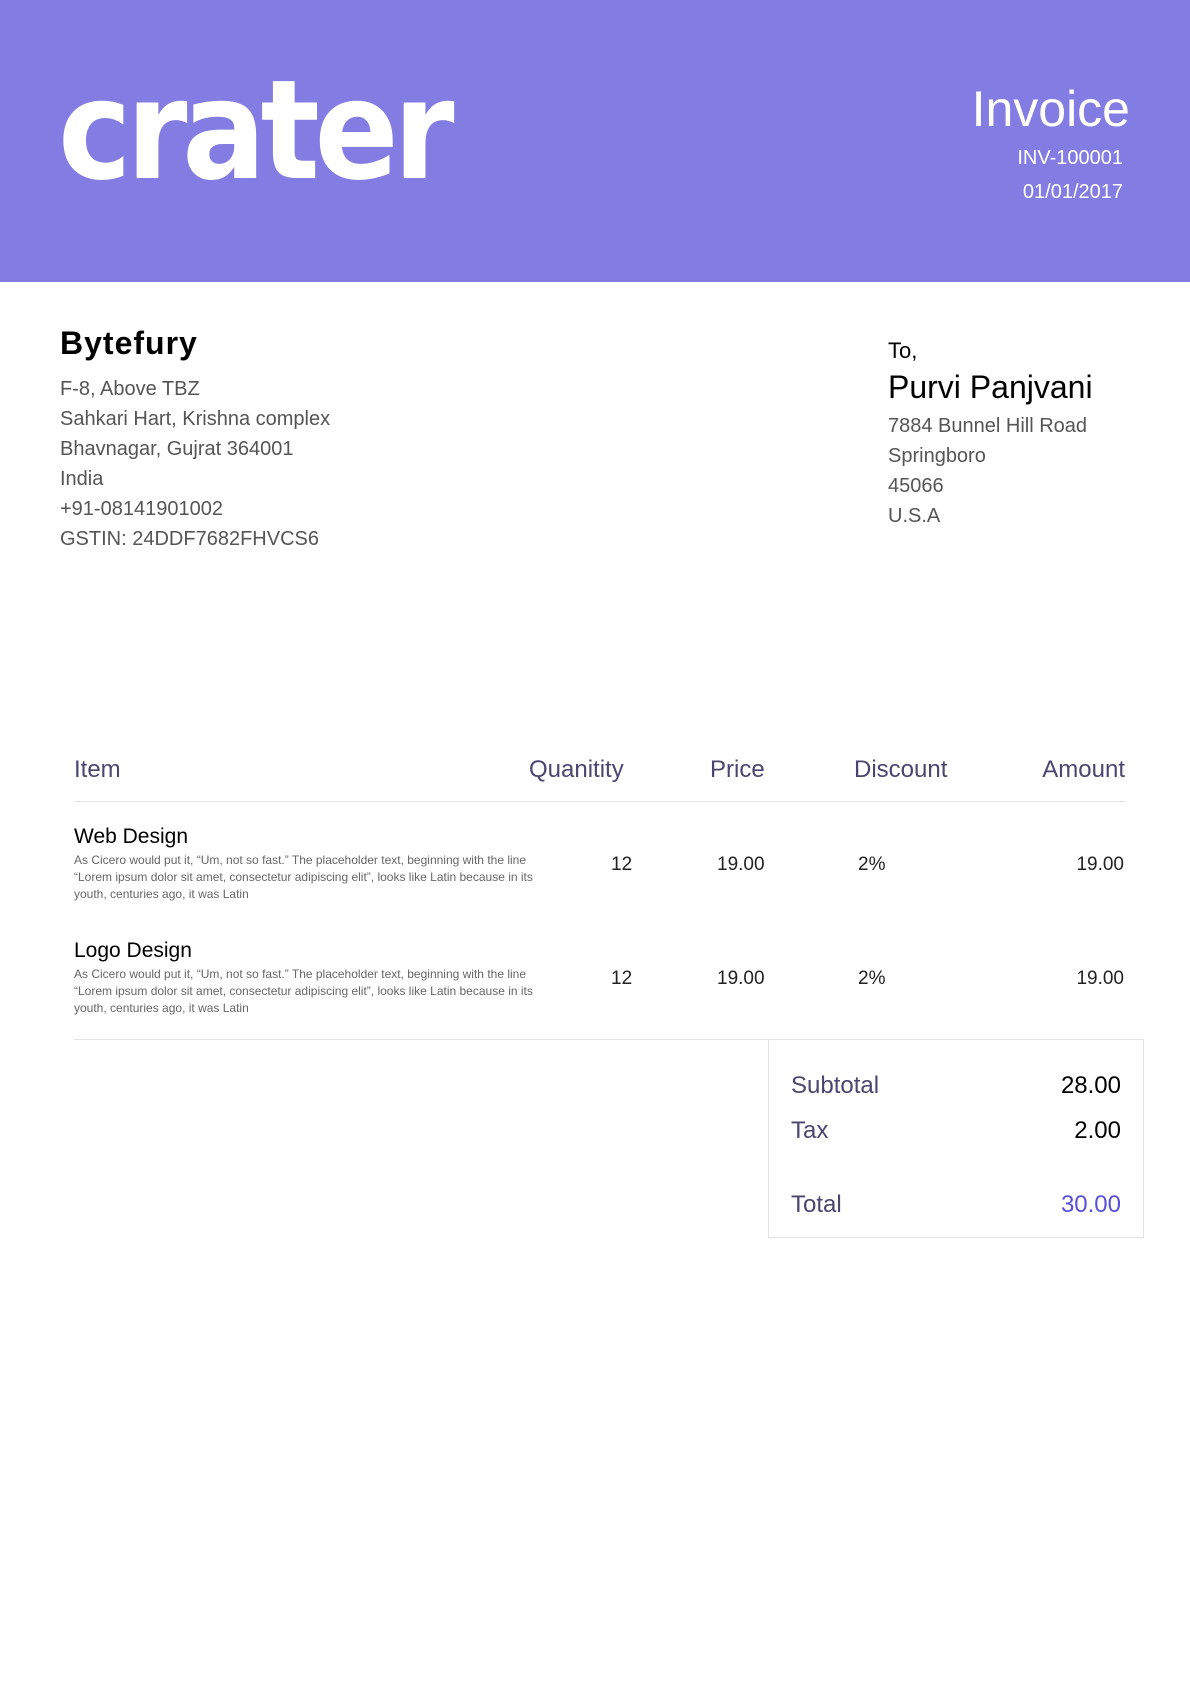 The image size is (1190, 1684). Describe the element at coordinates (988, 426) in the screenshot. I see `billing-address-line: 7884 Bunnel Hill Road` at that location.